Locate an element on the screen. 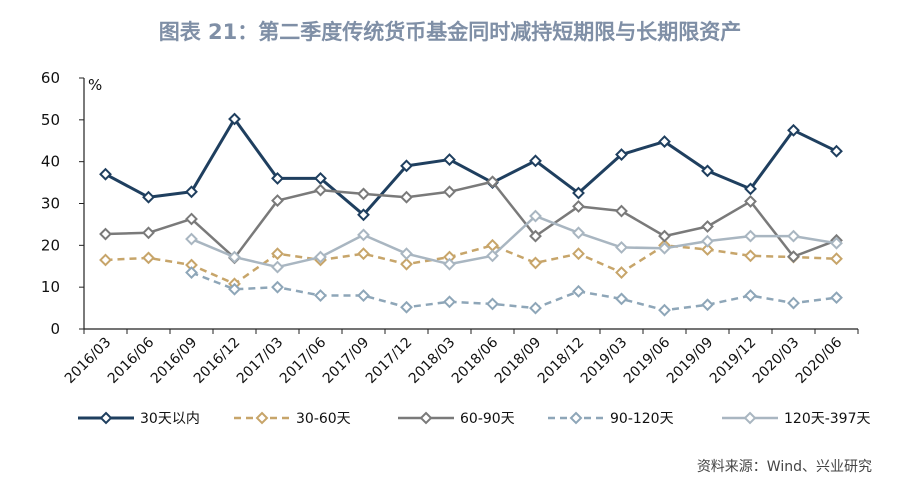 This screenshot has width=900, height=498. y-tick-label: 40 is located at coordinates (50, 162).